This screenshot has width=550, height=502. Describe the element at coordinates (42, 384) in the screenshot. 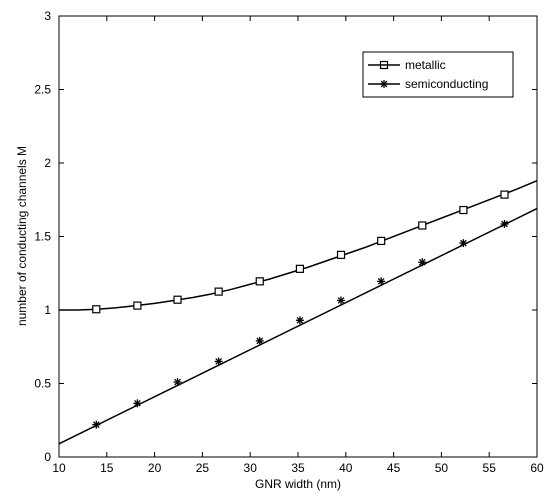

I see `y-tick-label-1: 0.5` at that location.